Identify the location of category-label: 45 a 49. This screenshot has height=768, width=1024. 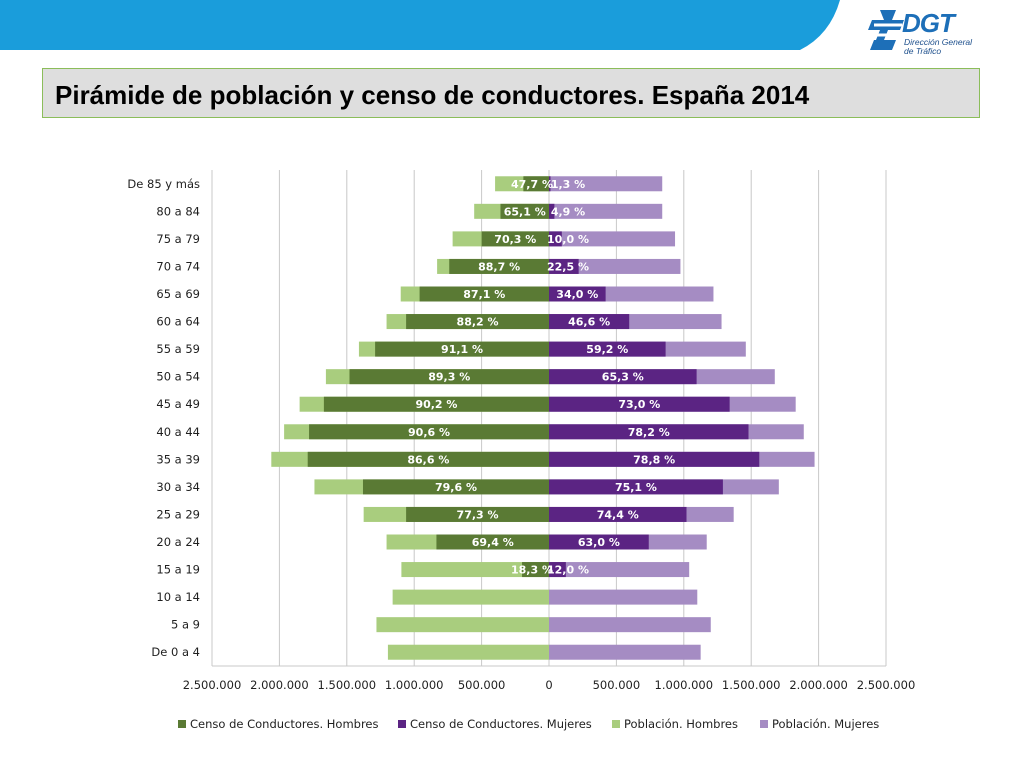
(178, 404).